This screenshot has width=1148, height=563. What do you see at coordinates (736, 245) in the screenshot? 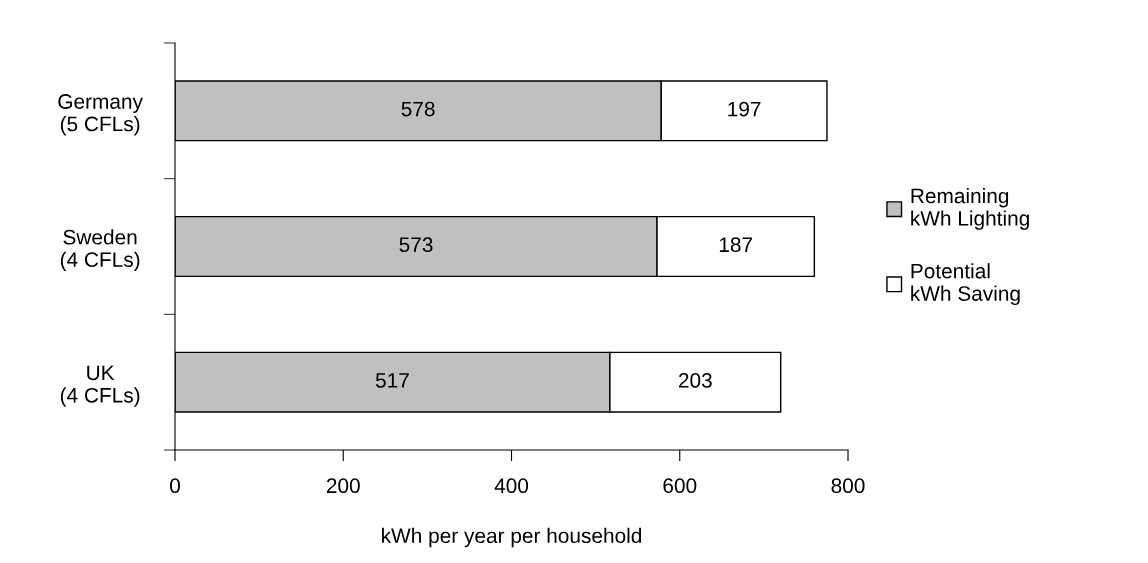
I see `data-label: 187` at bounding box center [736, 245].